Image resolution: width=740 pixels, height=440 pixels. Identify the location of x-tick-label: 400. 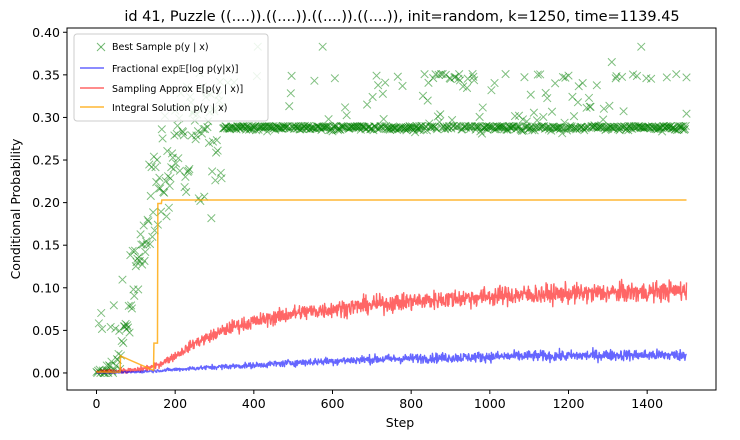
(254, 403).